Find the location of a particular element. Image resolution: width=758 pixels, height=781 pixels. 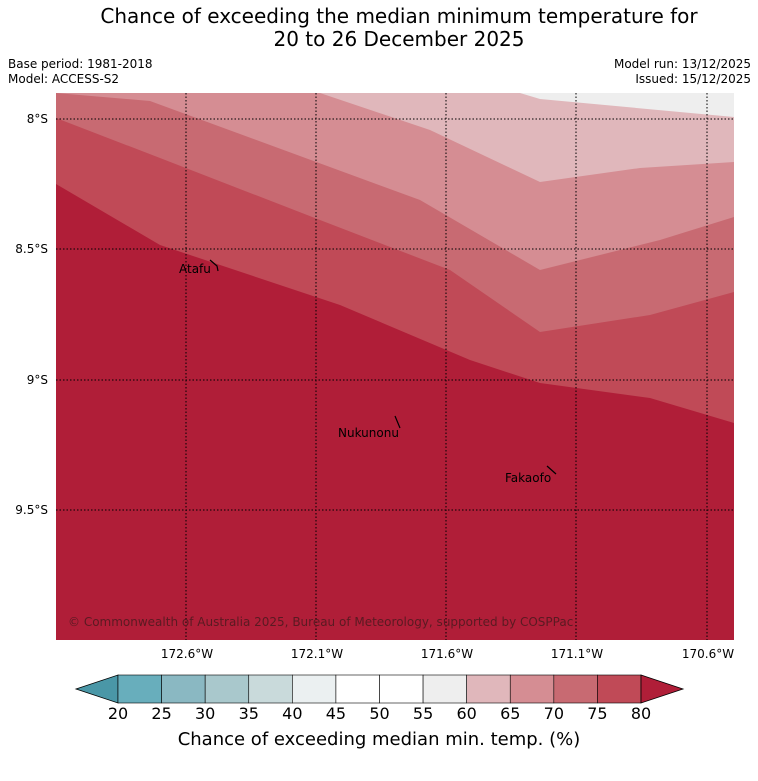

place-fakaofo: Fakaofo is located at coordinates (528, 478).